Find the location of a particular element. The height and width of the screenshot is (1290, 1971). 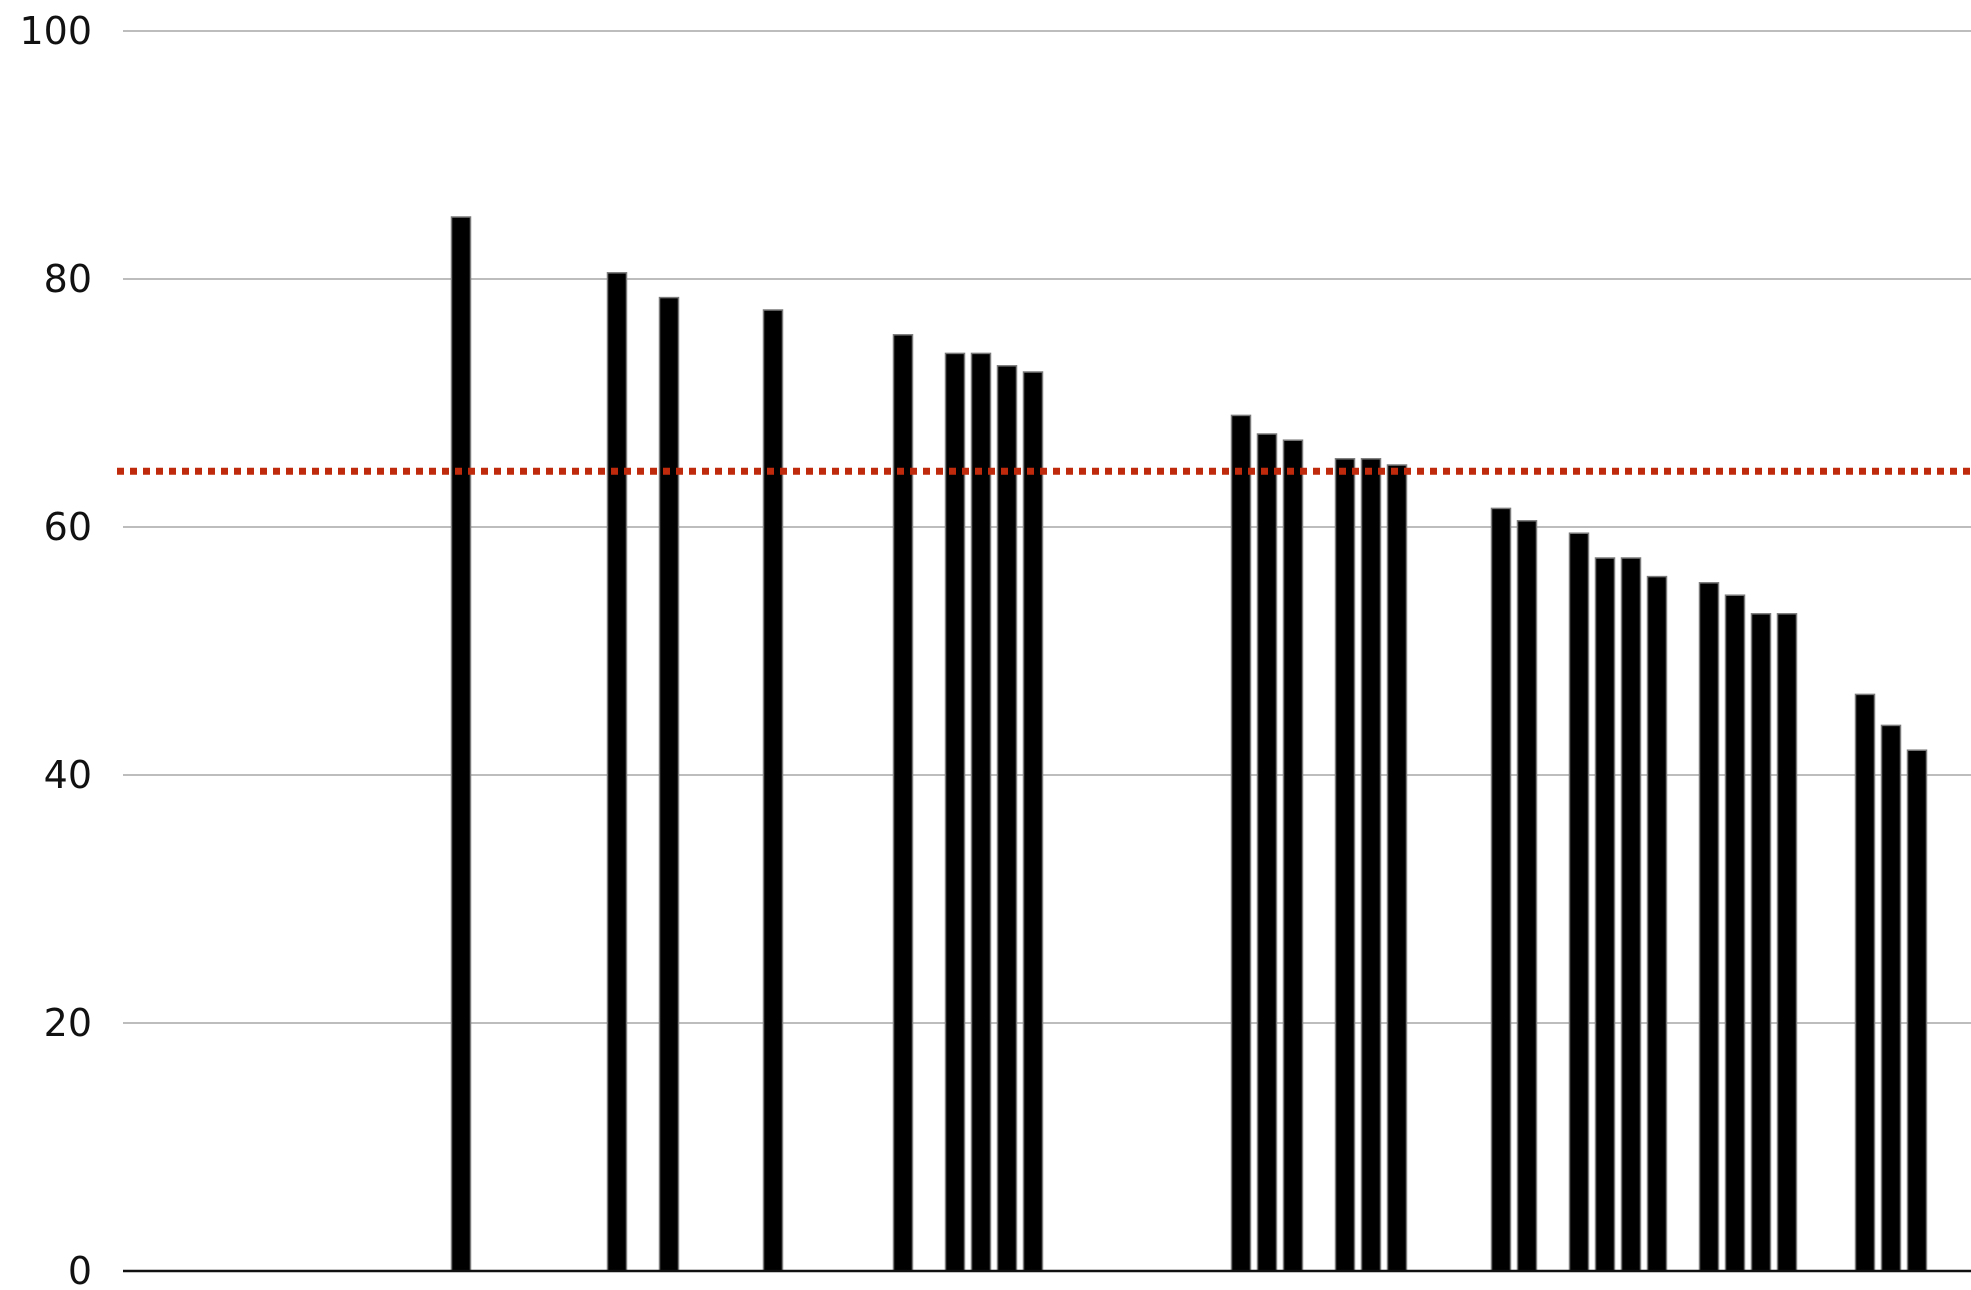

y-tick-label: 100 is located at coordinates (55, 31).